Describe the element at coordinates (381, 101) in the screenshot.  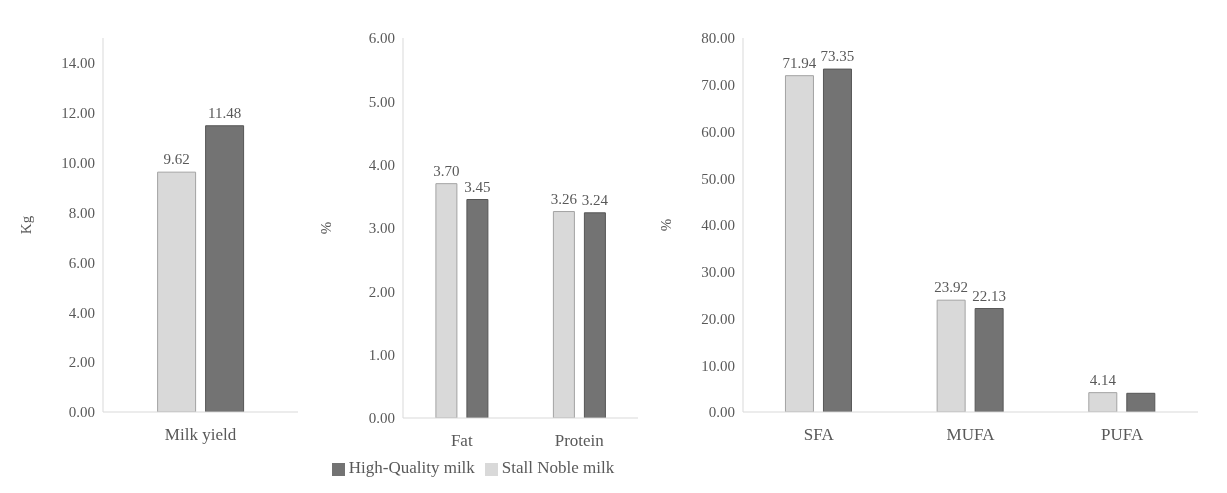
I see `y-tick-label: 5.00` at that location.